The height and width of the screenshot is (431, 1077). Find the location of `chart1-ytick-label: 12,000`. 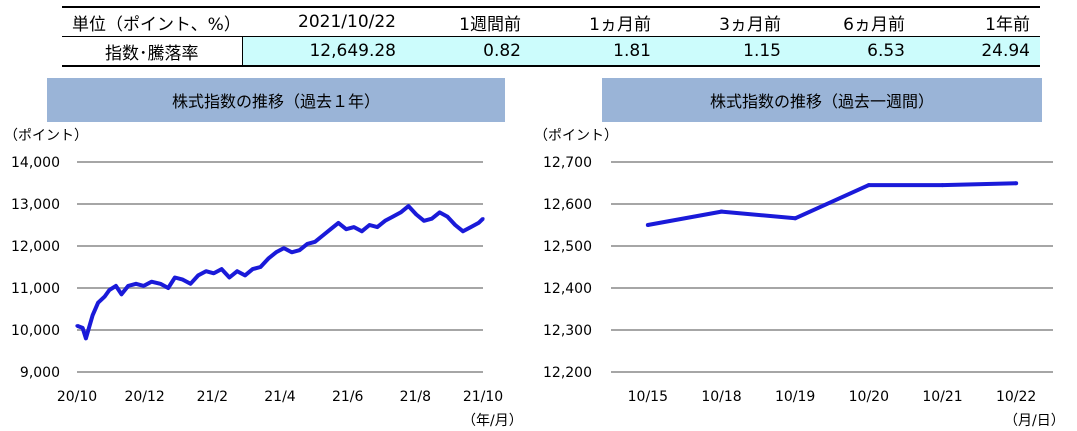

chart1-ytick-label: 12,000 is located at coordinates (35, 247).